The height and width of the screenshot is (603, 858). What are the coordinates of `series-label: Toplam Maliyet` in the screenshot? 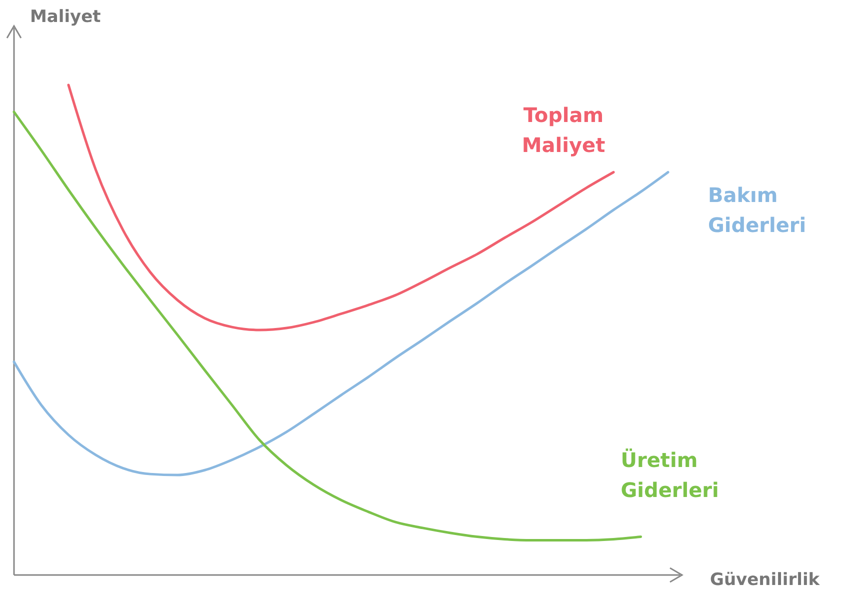 It's located at (564, 130).